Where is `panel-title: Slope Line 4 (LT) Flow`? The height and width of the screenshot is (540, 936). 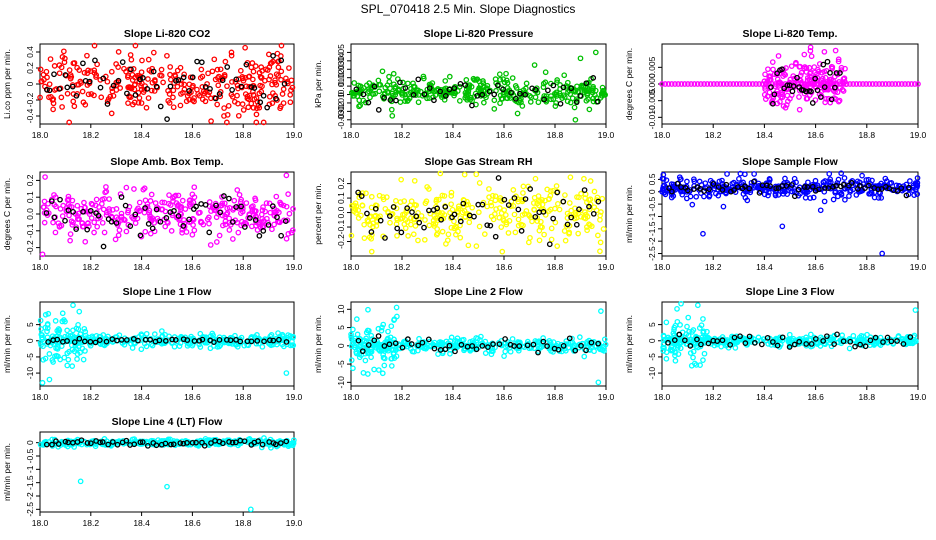 panel-title: Slope Line 4 (LT) Flow is located at coordinates (167, 422).